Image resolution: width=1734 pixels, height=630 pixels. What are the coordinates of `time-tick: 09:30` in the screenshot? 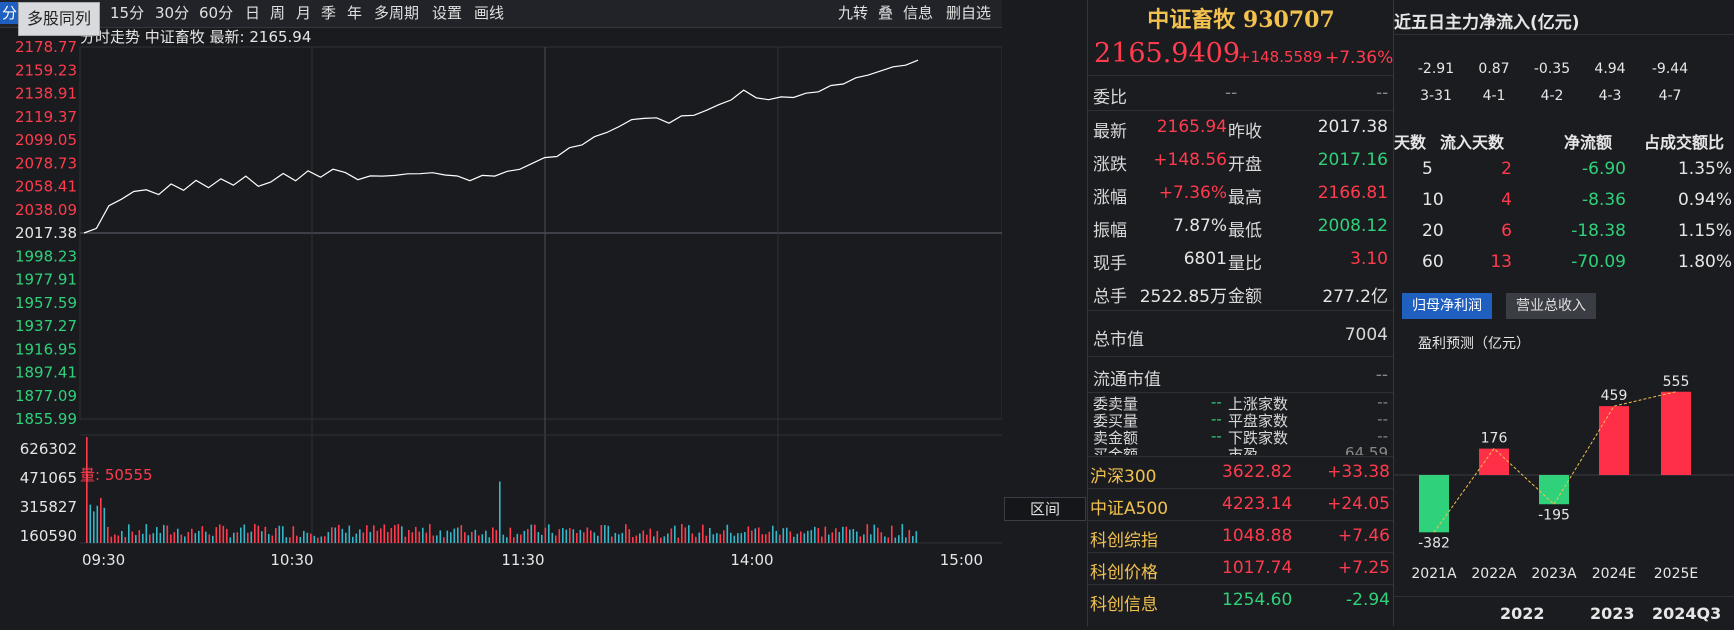 It's located at (103, 560).